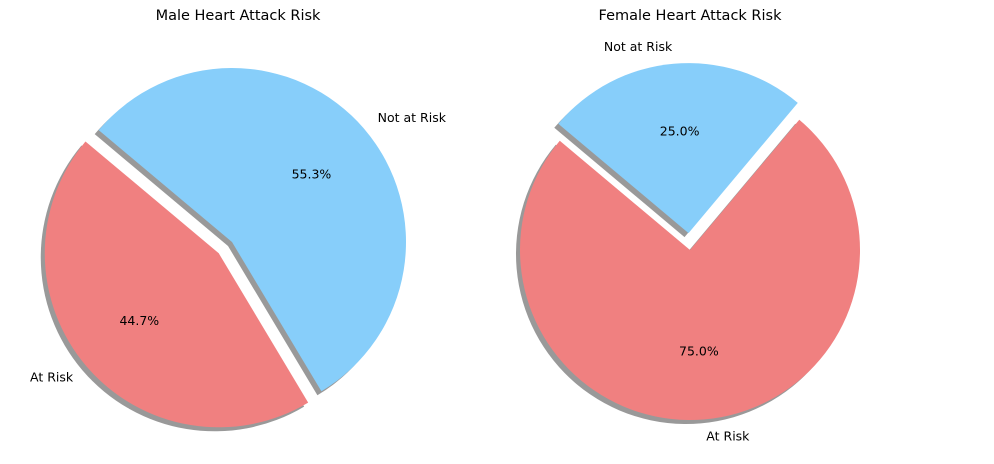  What do you see at coordinates (52, 376) in the screenshot?
I see `male-at-risk-label: At Risk` at bounding box center [52, 376].